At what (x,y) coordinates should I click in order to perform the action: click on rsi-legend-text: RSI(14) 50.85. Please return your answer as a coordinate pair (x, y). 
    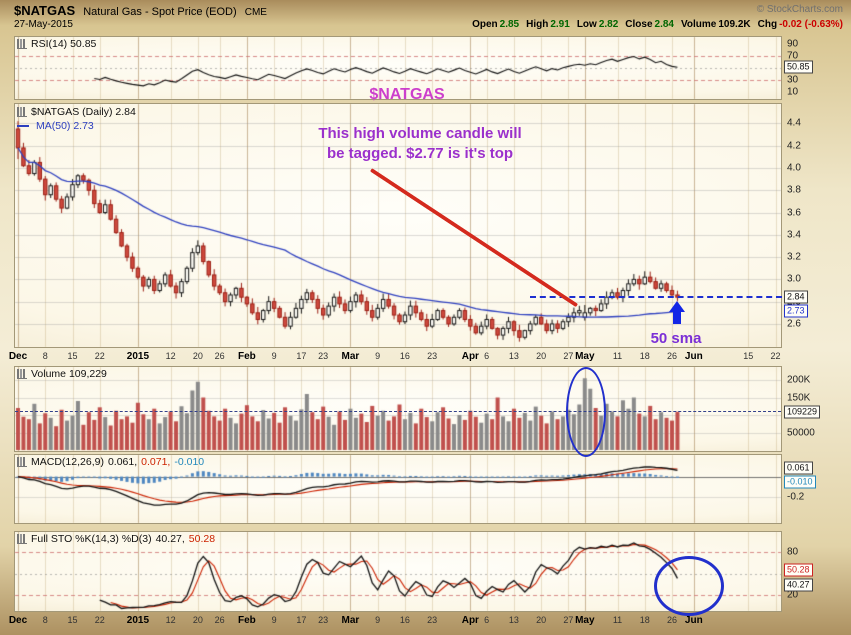
    Looking at the image, I should click on (64, 44).